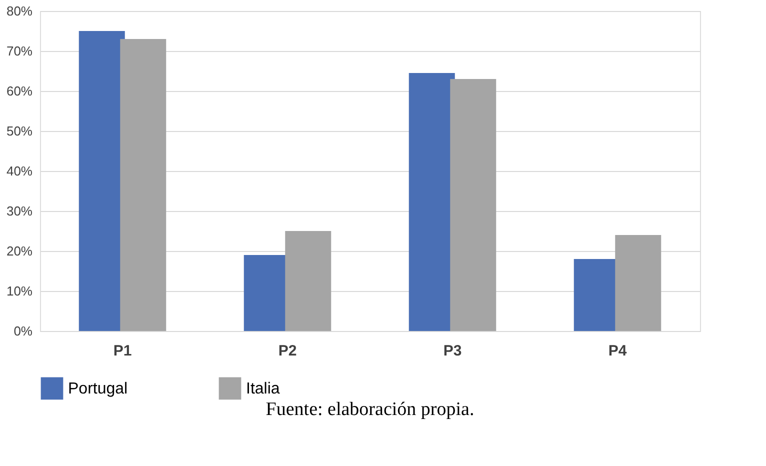  I want to click on y-tick-label: 60%, so click(19, 91).